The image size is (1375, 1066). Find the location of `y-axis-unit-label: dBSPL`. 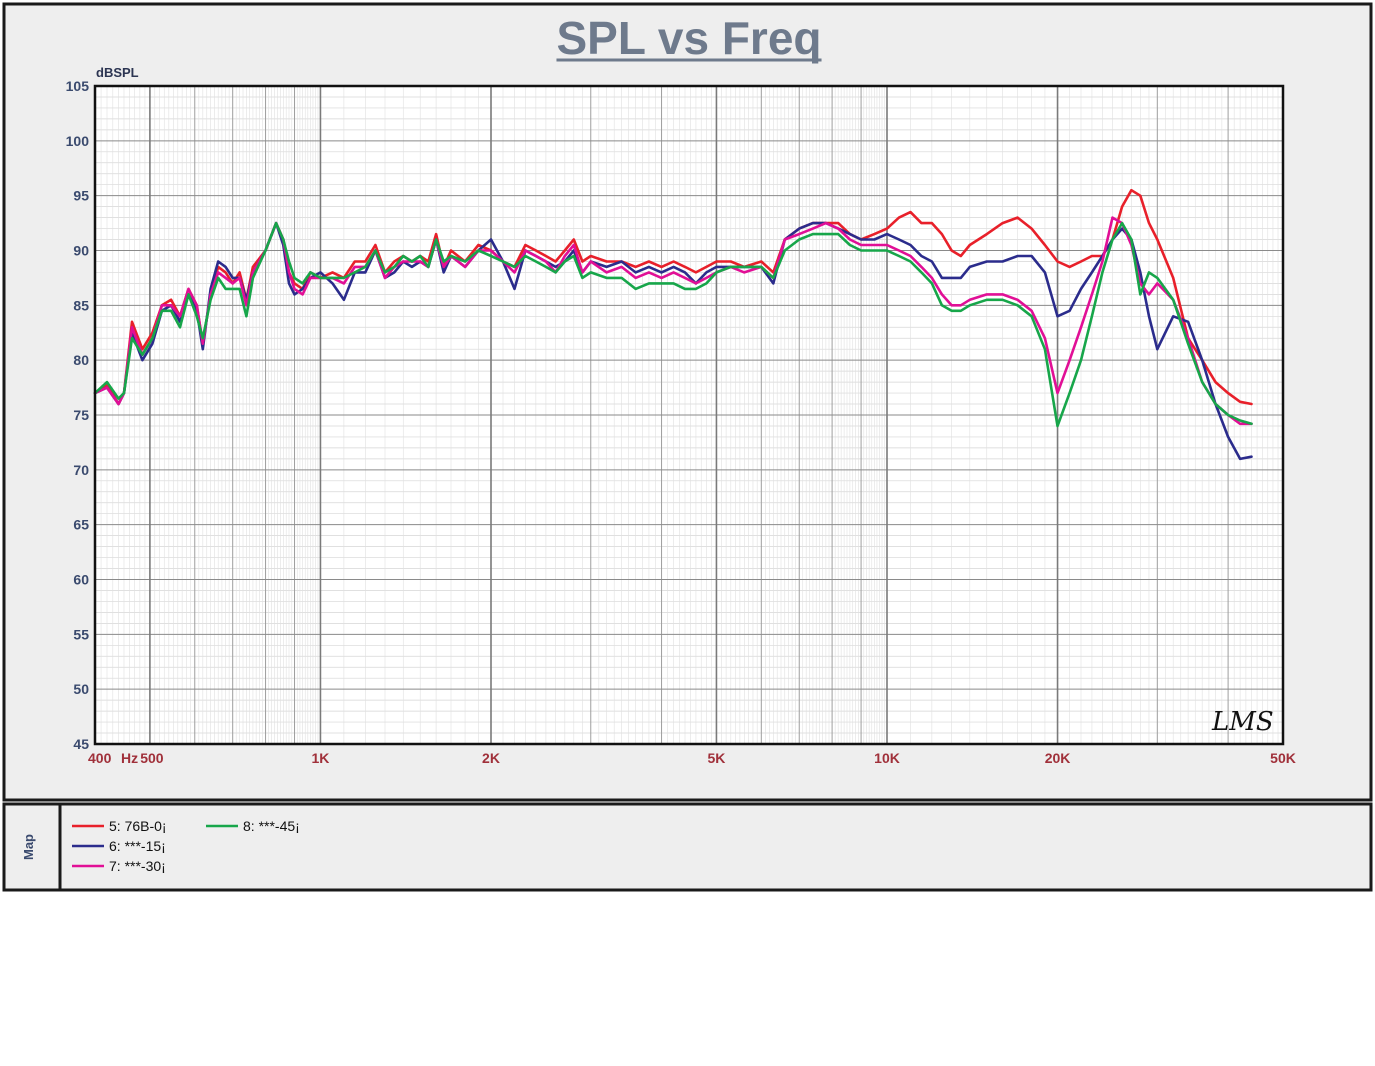

y-axis-unit-label: dBSPL is located at coordinates (117, 72).